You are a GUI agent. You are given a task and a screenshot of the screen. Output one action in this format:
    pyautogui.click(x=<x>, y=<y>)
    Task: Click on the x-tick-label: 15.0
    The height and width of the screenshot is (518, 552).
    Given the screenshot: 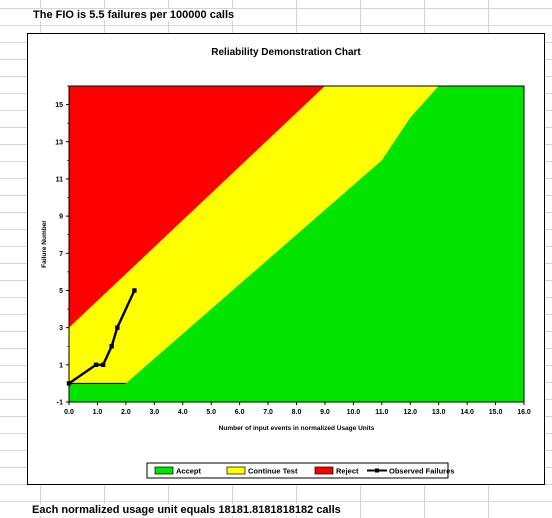 What is the action you would take?
    pyautogui.click(x=496, y=412)
    